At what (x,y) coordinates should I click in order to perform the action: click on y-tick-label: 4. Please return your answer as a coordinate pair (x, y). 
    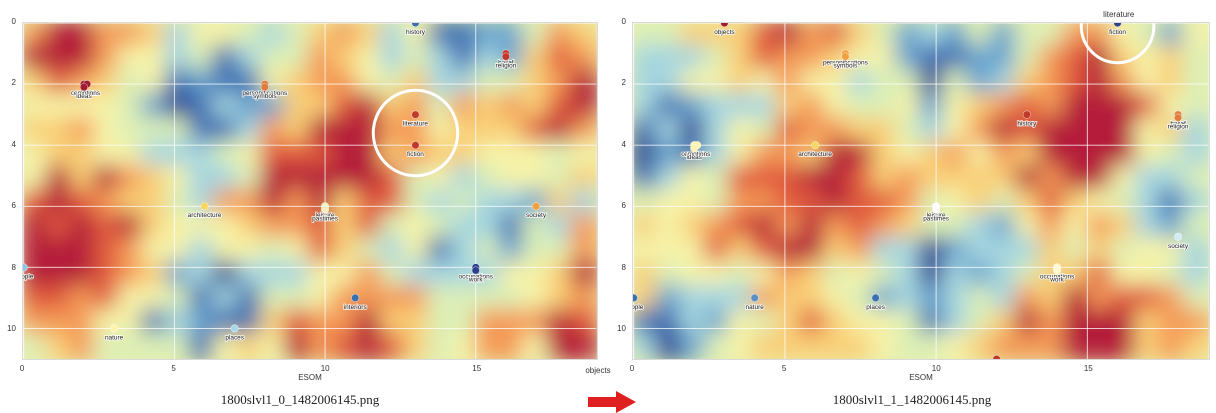
    Looking at the image, I should click on (623, 144).